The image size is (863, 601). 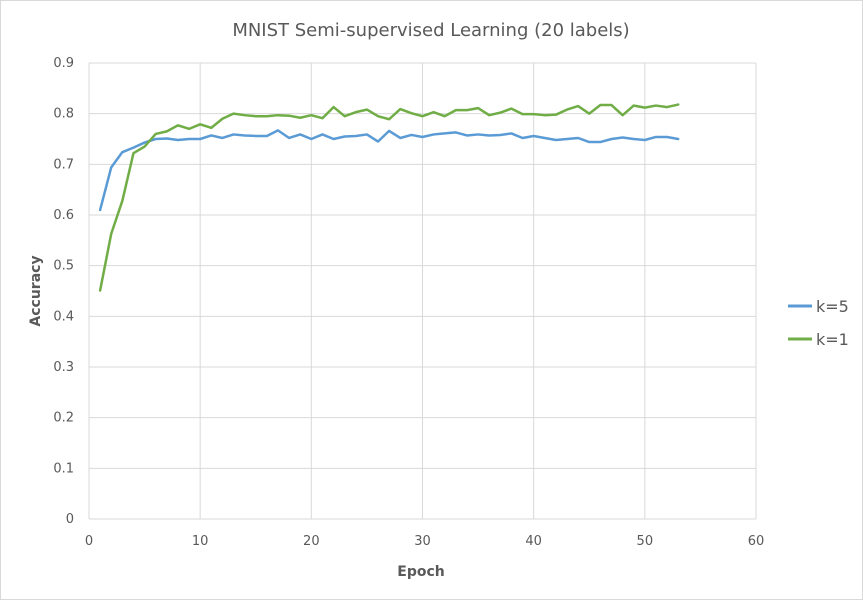 What do you see at coordinates (89, 541) in the screenshot?
I see `x-tick-label: 0` at bounding box center [89, 541].